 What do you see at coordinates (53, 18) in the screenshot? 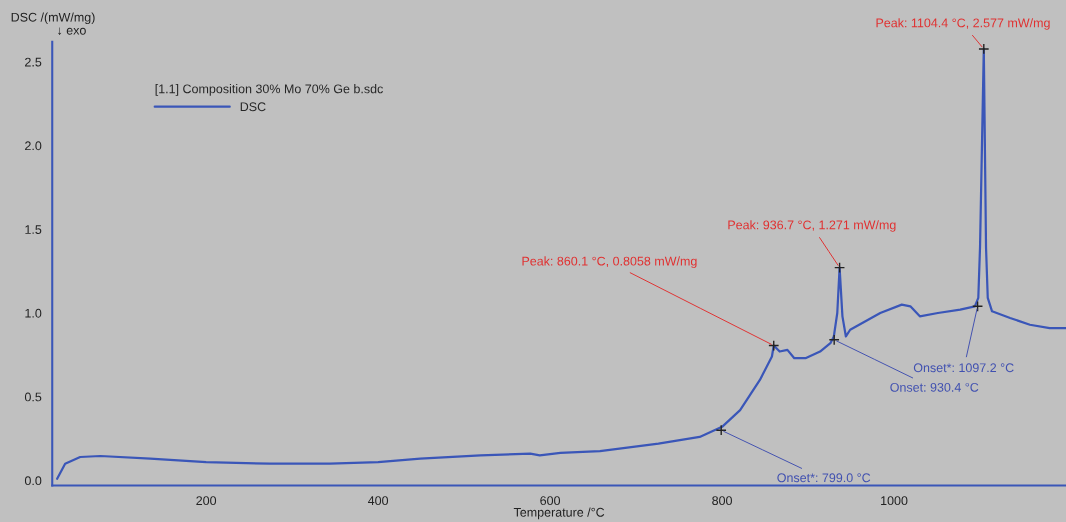
I see `y-axis-title: DSC /(mW/mg)` at bounding box center [53, 18].